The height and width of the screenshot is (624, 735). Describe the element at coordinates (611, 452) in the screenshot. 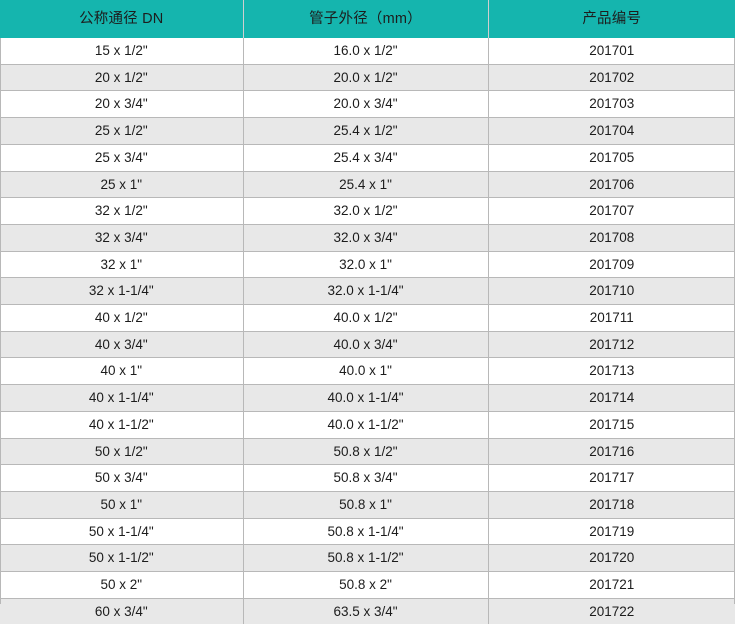

I see `cell-product-number: 201716` at that location.